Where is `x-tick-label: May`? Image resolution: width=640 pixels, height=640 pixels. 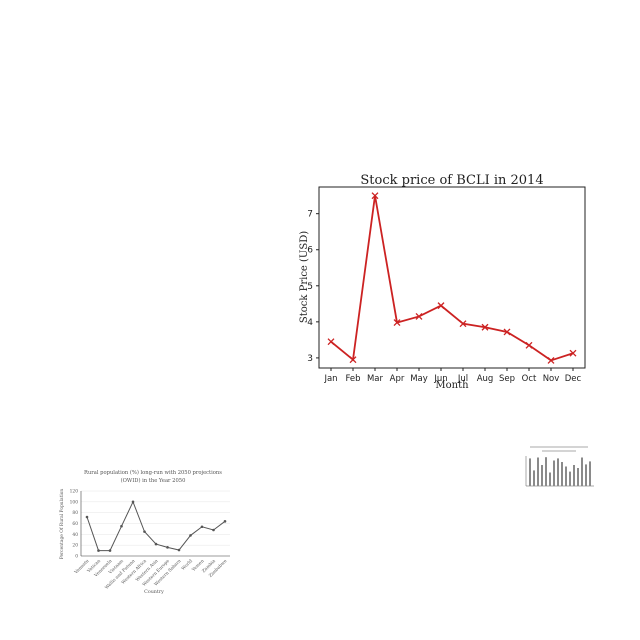
x-tick-label: May is located at coordinates (419, 379).